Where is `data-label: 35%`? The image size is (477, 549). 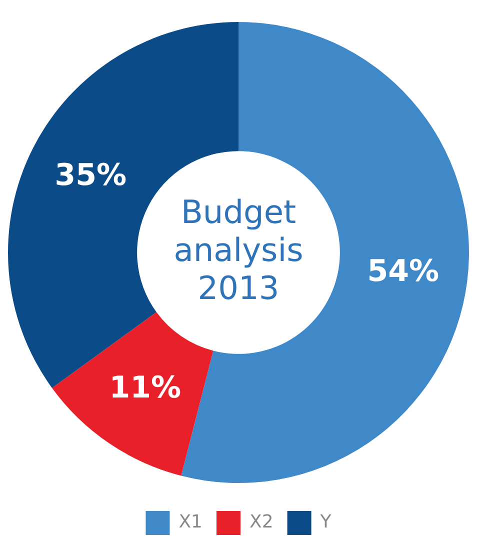
data-label: 35% is located at coordinates (90, 175).